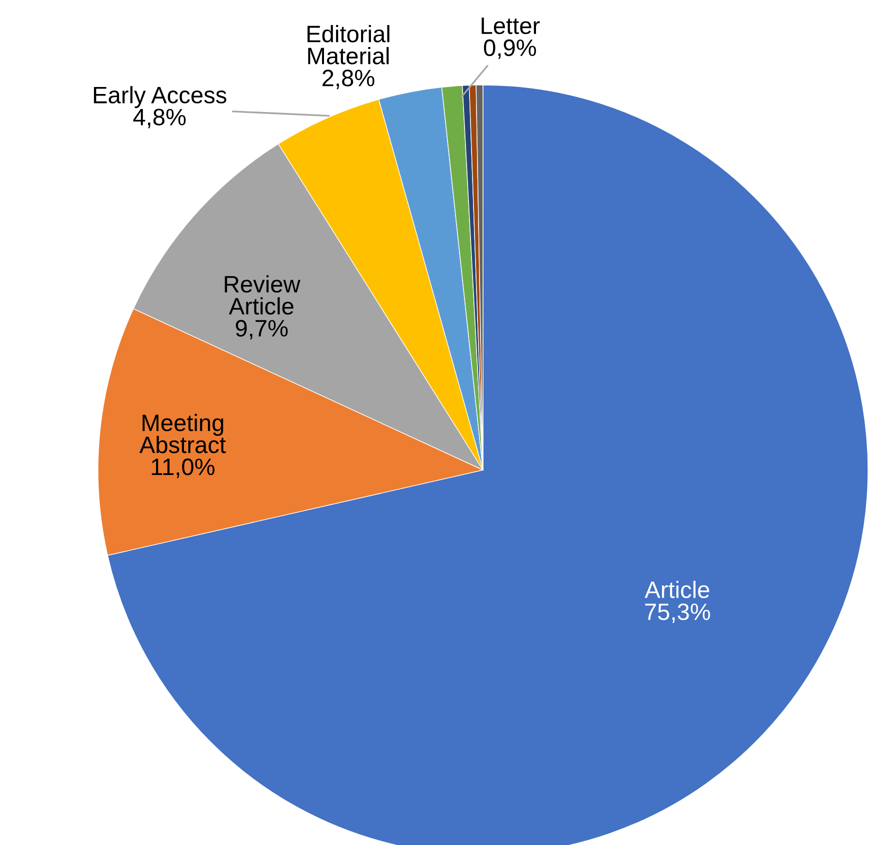 This screenshot has width=874, height=845. Describe the element at coordinates (159, 118) in the screenshot. I see `data-label: 4,8%` at that location.